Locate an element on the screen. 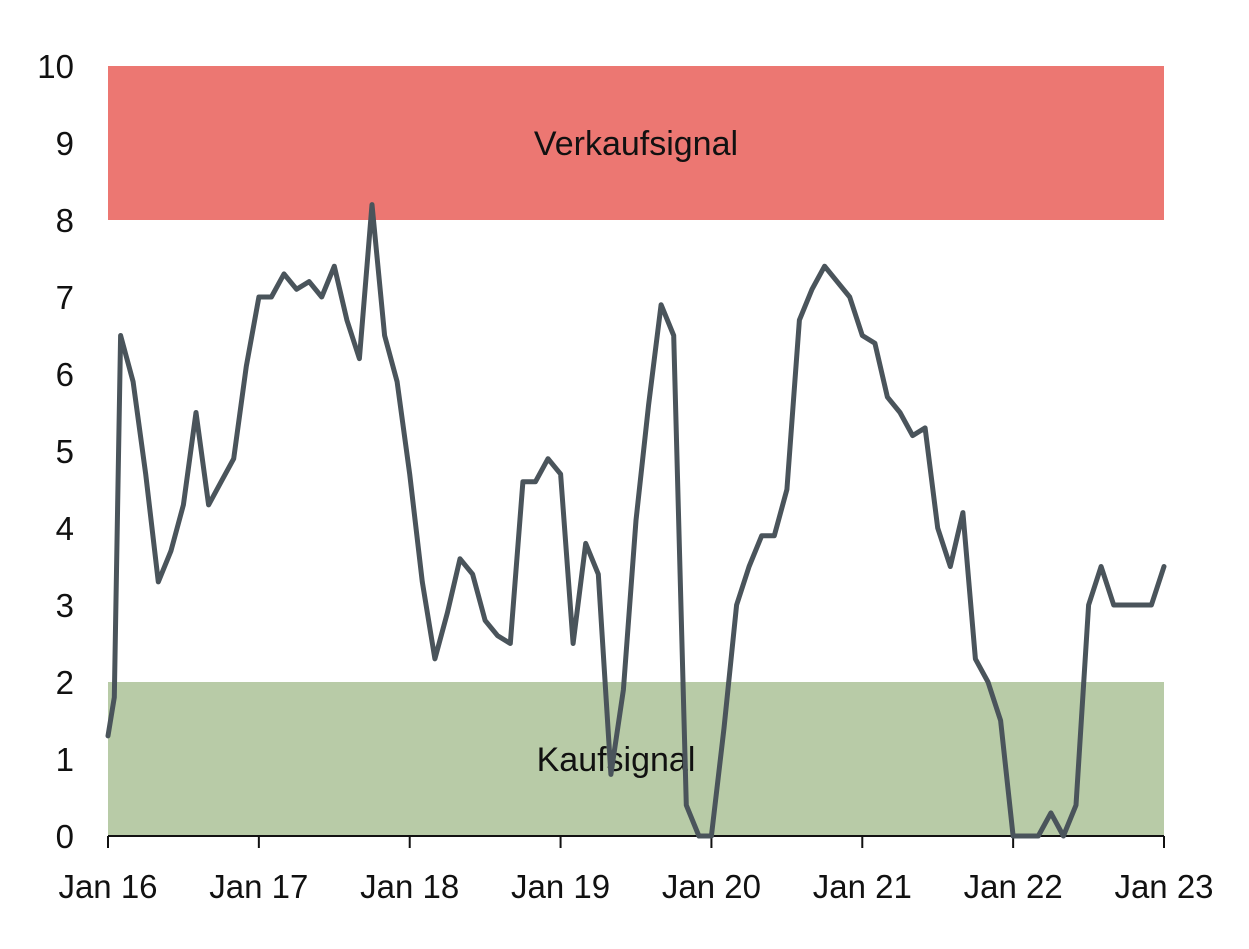 This screenshot has height=949, width=1249. y-tick-label: 3 is located at coordinates (65, 605).